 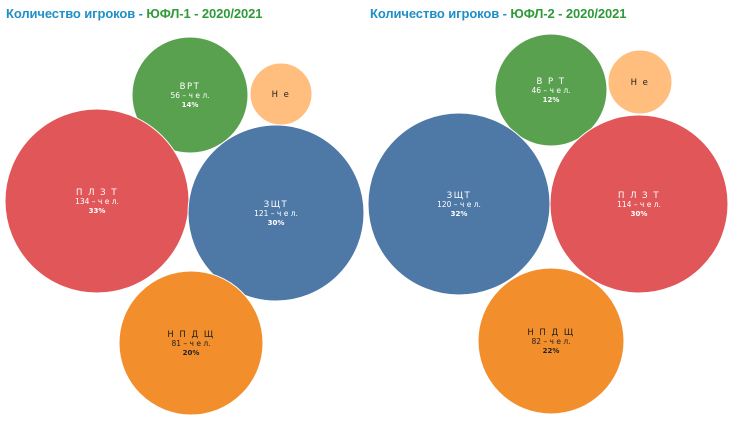 I want to click on bubble-right-npdshch: Н П Д Щ82 – ч е л.22%, so click(x=551, y=341).